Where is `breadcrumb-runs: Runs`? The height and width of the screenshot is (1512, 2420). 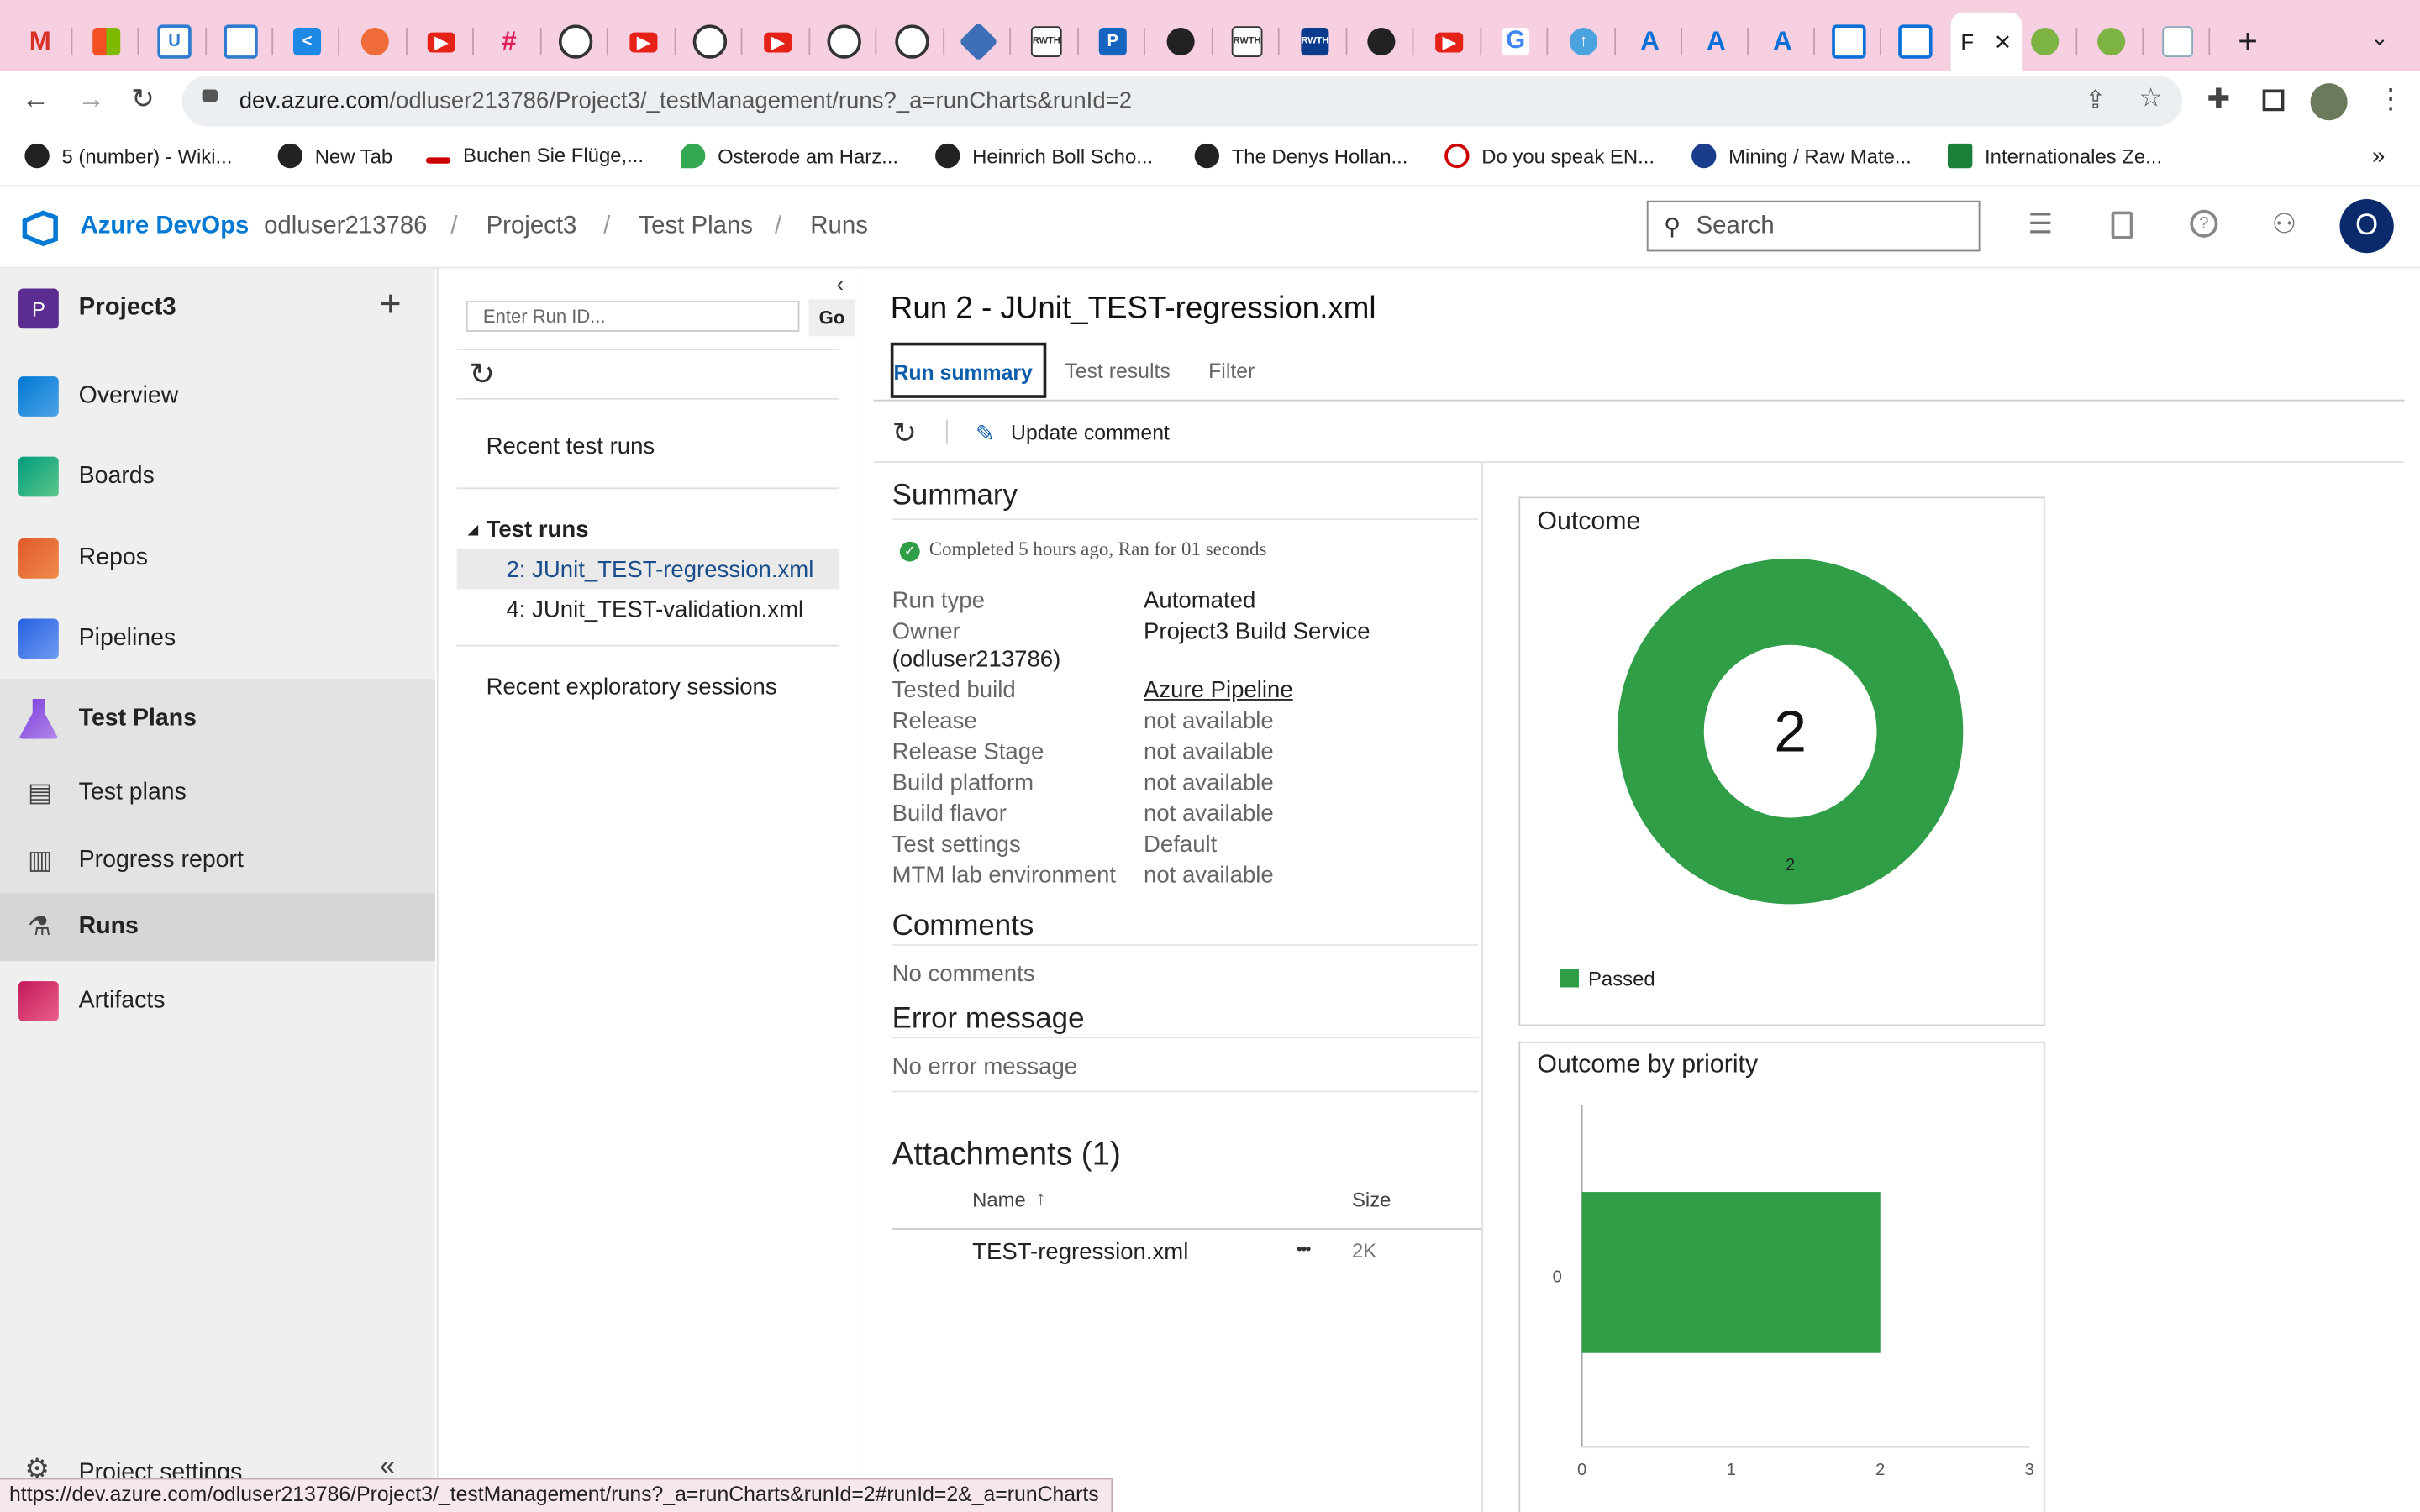 breadcrumb-runs: Runs is located at coordinates (839, 226).